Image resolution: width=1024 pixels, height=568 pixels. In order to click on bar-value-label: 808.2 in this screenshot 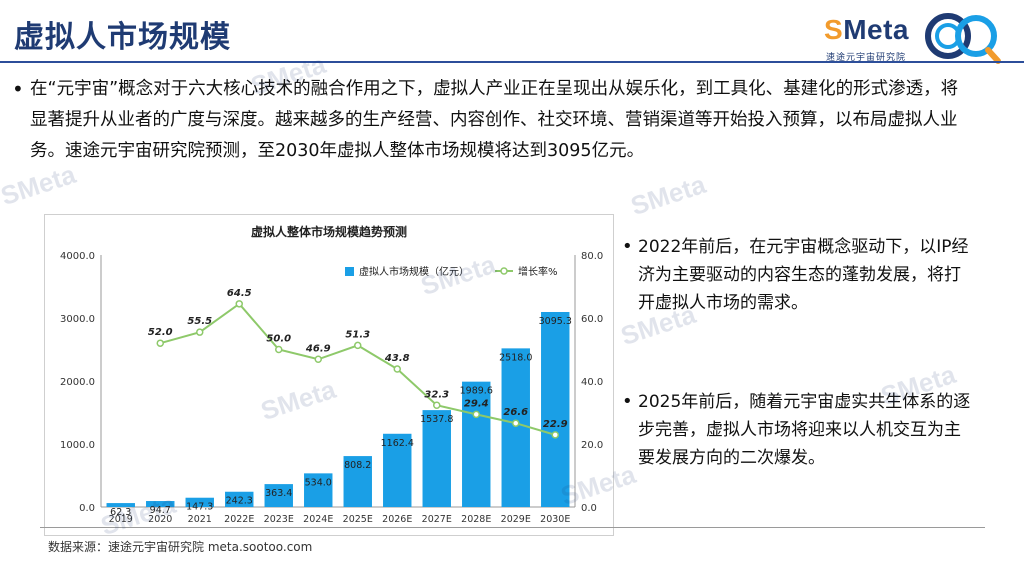, I will do `click(357, 465)`.